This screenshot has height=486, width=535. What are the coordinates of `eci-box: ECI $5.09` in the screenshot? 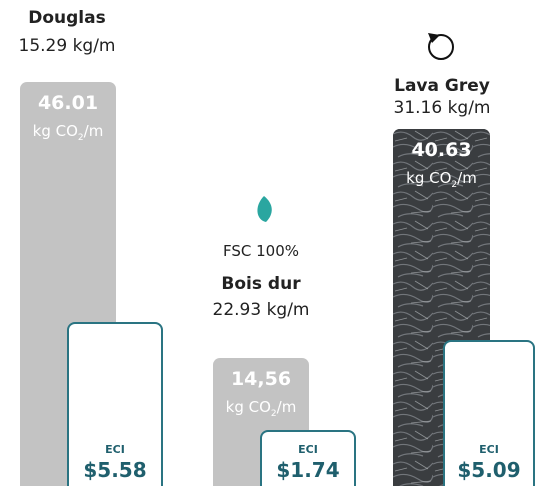 It's located at (489, 413).